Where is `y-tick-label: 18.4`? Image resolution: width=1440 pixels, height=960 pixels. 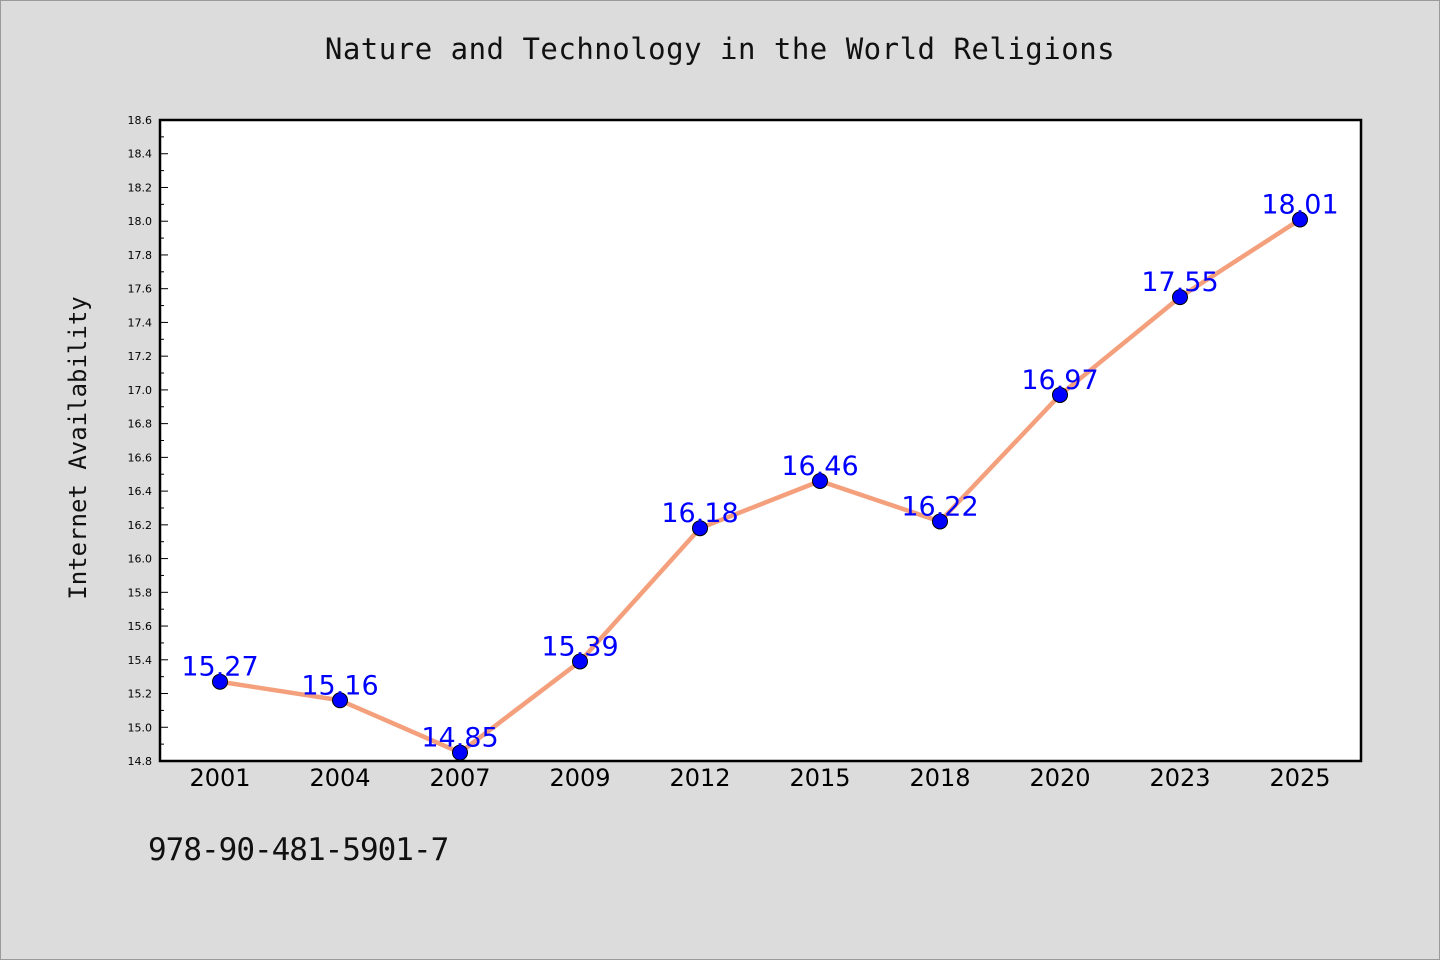 y-tick-label: 18.4 is located at coordinates (140, 154).